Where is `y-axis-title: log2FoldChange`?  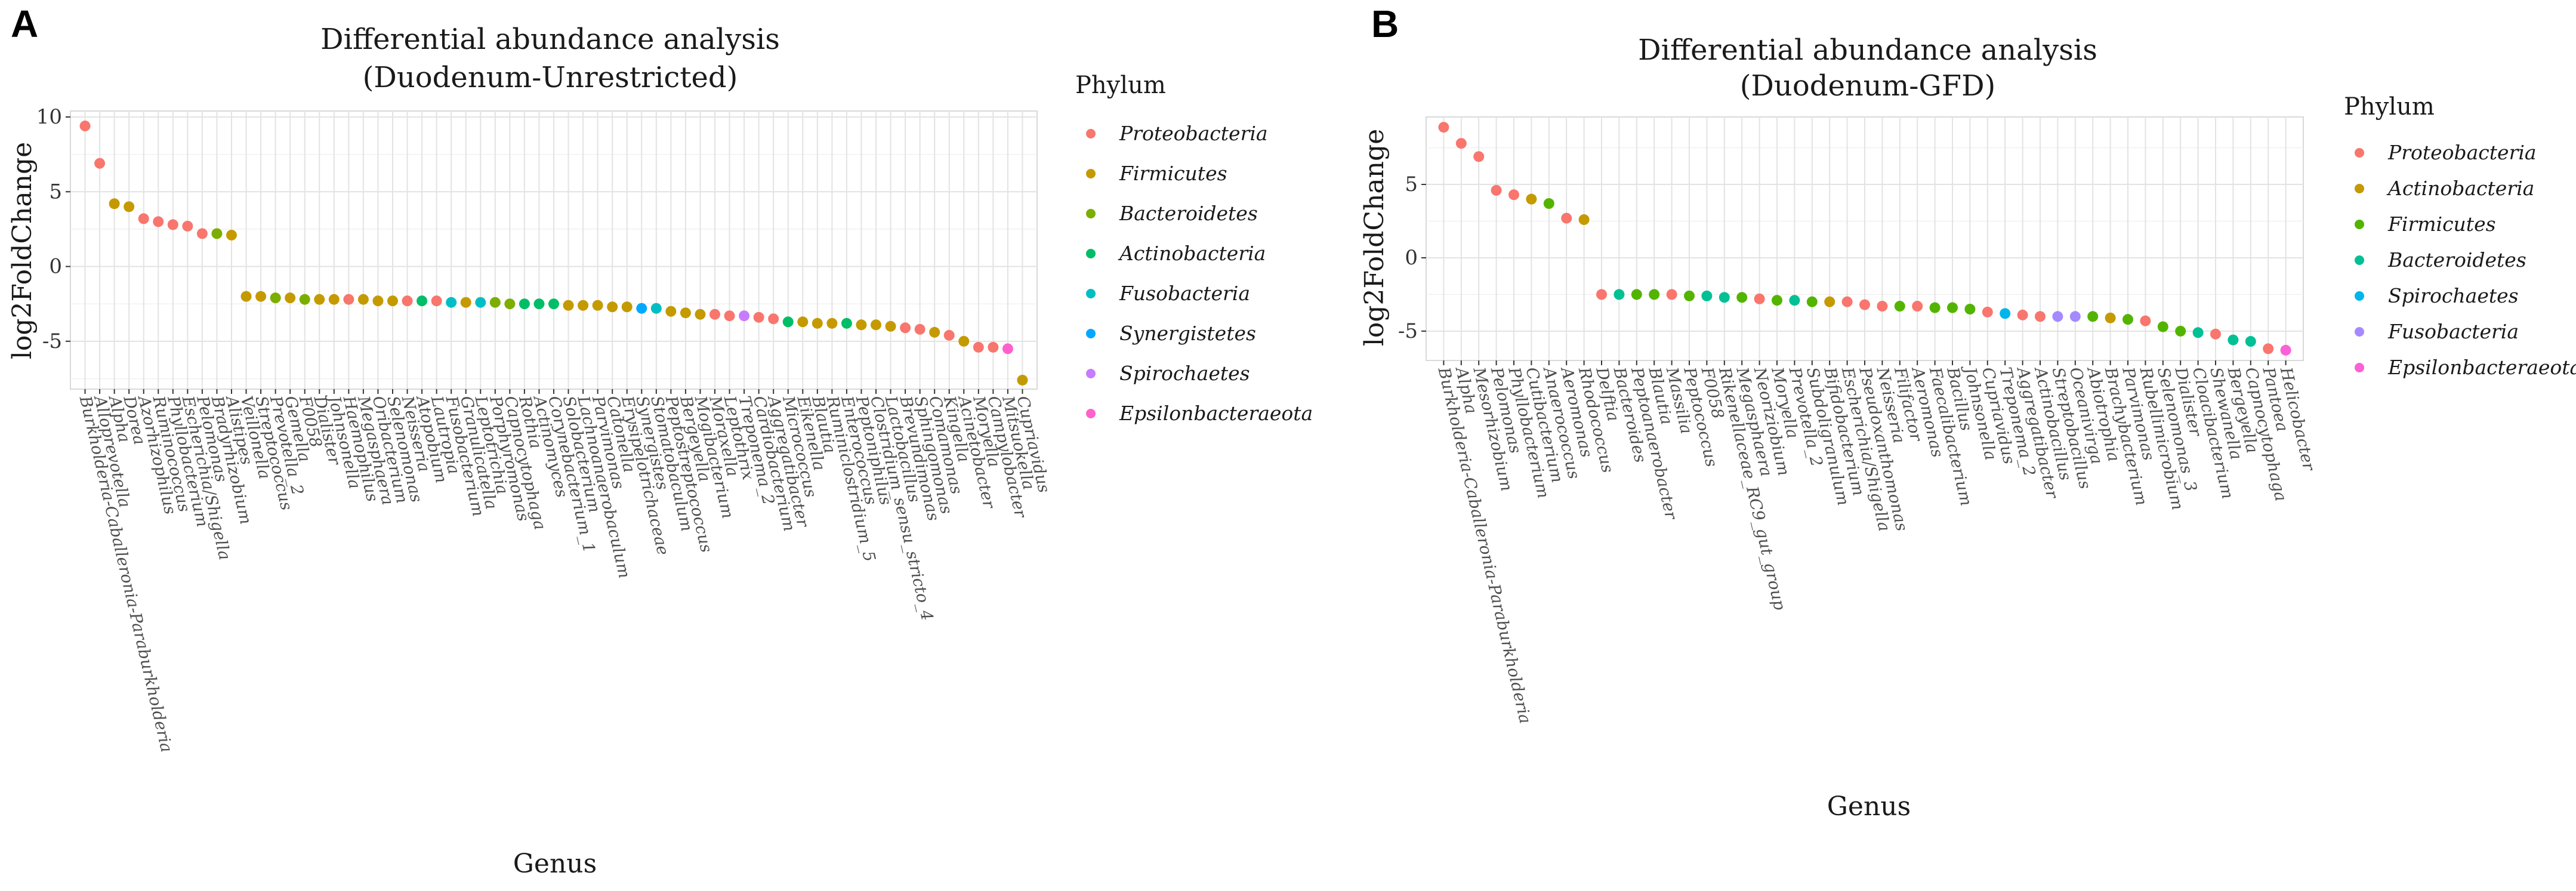
y-axis-title: log2FoldChange is located at coordinates (23, 250).